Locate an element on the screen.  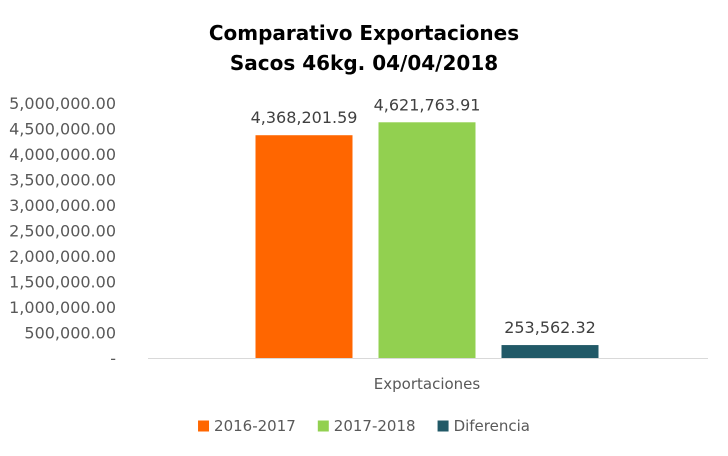
legend-swatch-2016-2017 is located at coordinates (204, 426).